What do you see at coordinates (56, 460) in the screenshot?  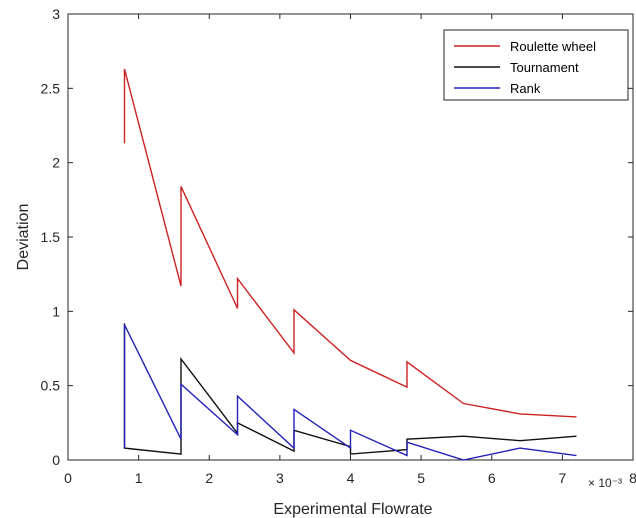 I see `y-axis-tick-label: 0` at bounding box center [56, 460].